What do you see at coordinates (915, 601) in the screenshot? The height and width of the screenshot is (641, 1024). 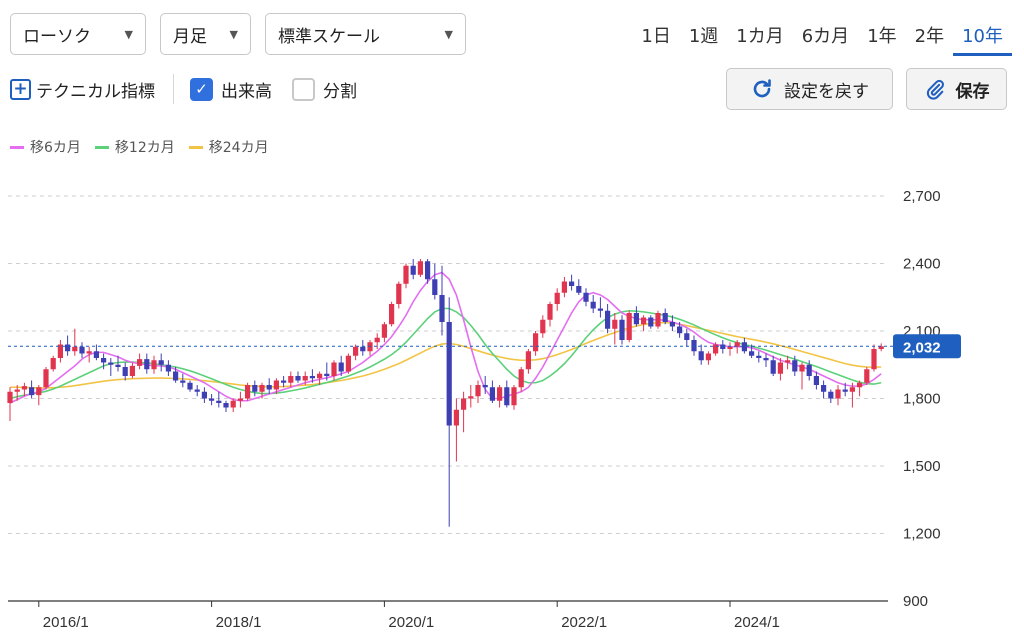 I see `y-tick-label: 900` at bounding box center [915, 601].